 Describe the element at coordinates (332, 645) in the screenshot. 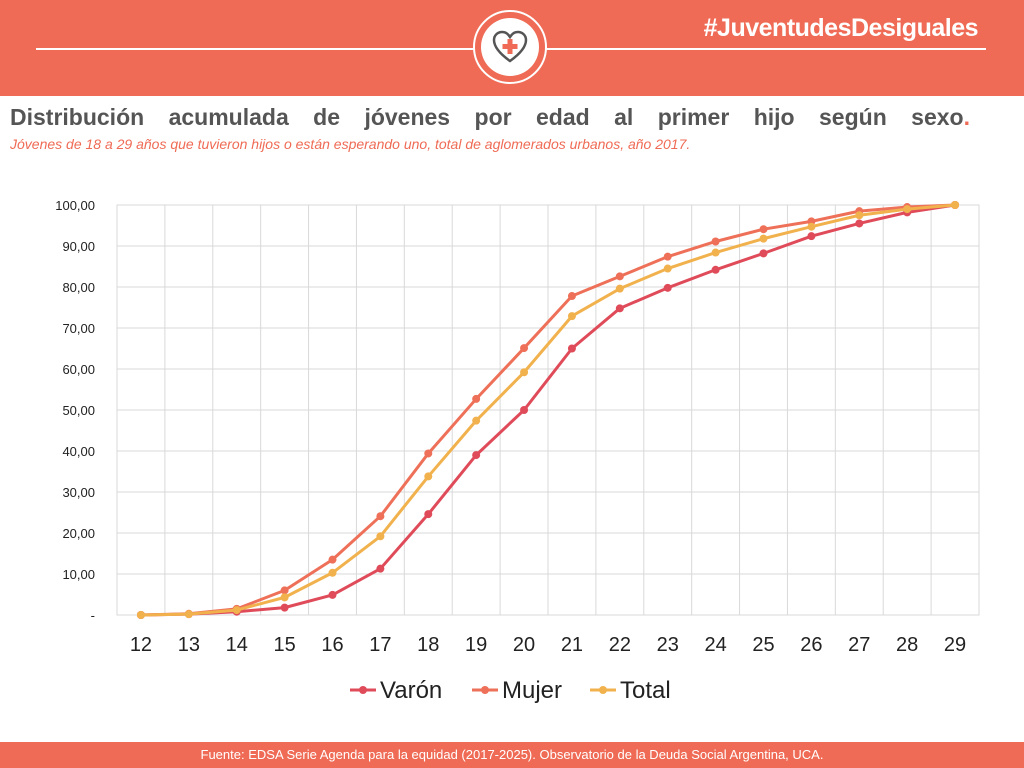

I see `x-tick-label: 16` at that location.